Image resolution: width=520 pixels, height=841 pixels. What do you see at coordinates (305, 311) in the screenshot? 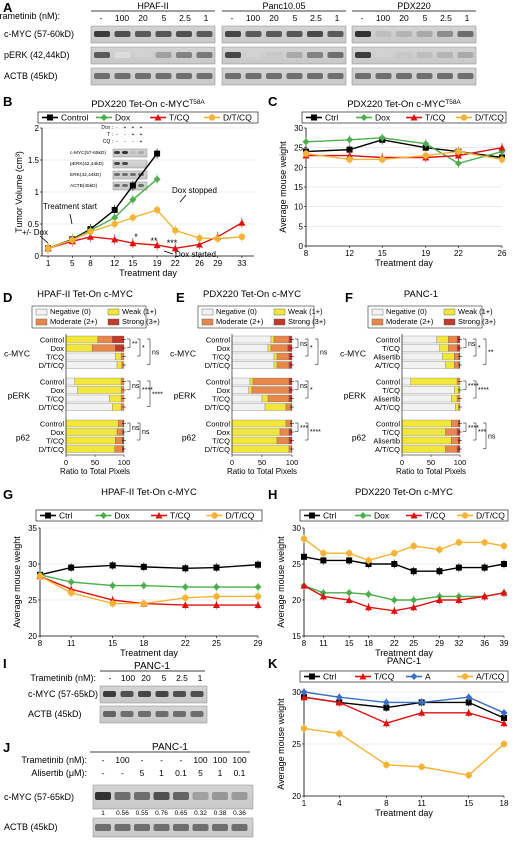
I see `legend-label: Weak (1+)` at bounding box center [305, 311].